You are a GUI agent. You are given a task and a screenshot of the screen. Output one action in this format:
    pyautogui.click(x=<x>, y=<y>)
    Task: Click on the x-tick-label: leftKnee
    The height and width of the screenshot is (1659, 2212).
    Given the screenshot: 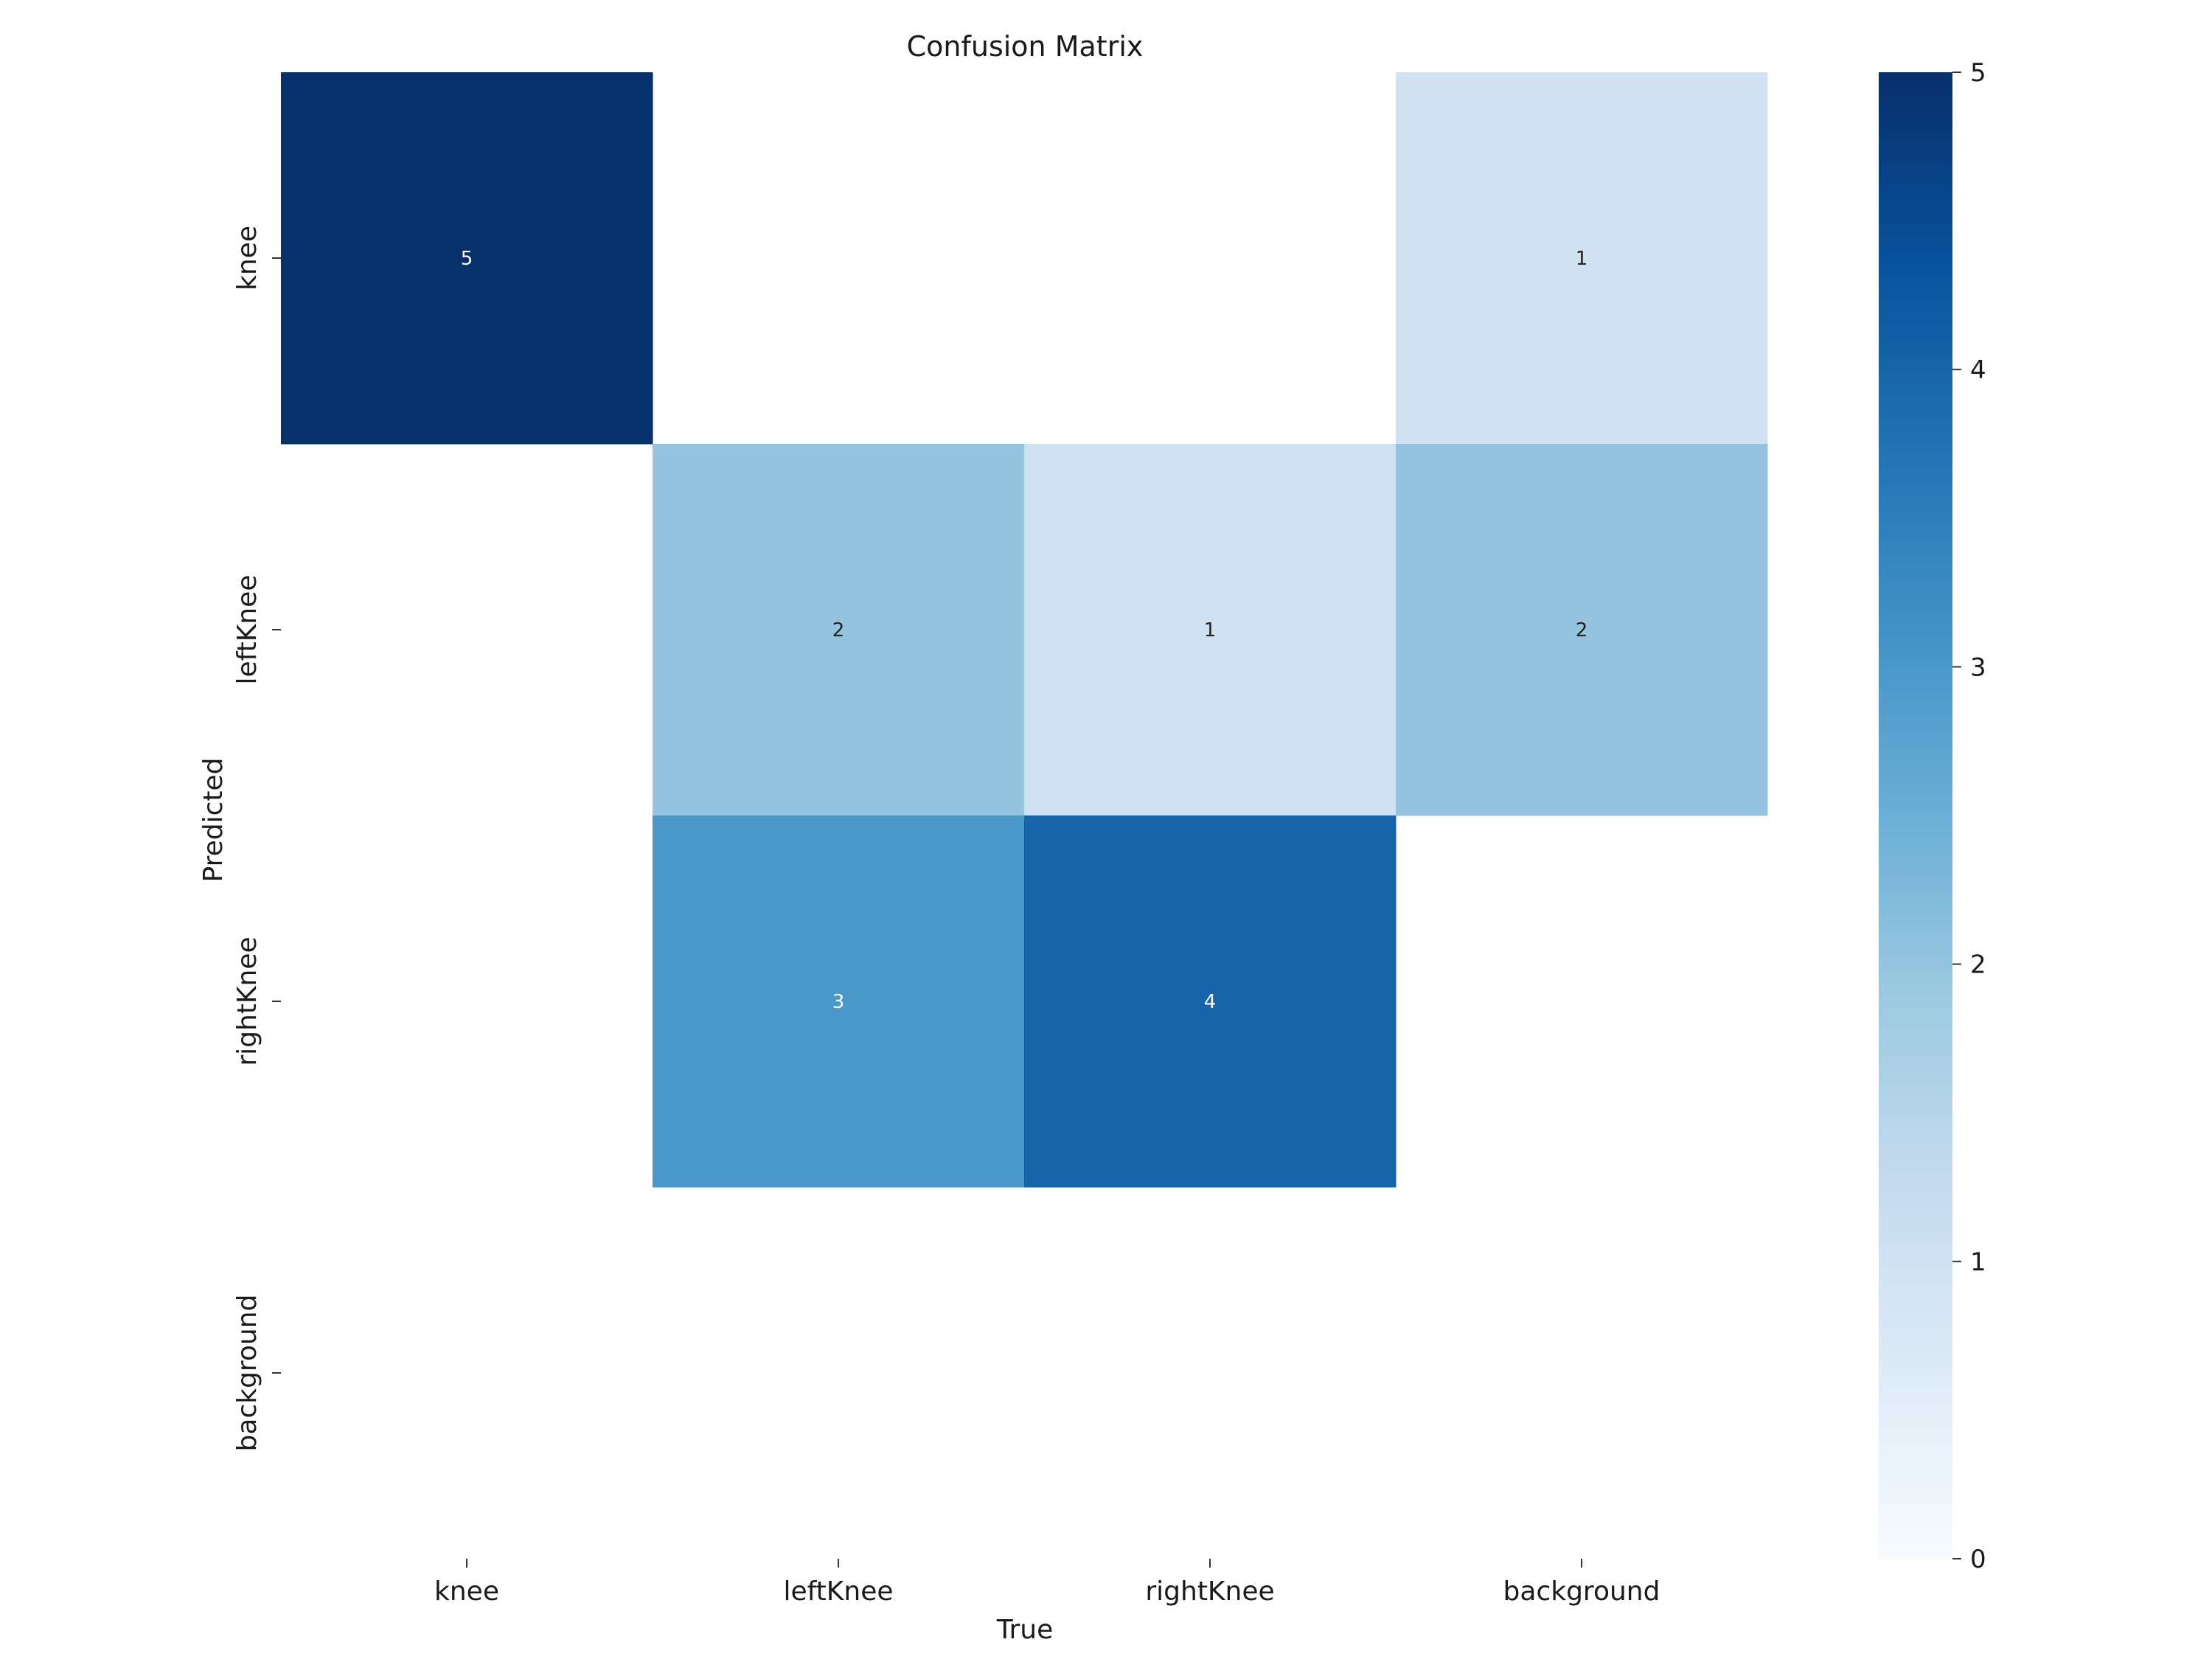 What is the action you would take?
    pyautogui.click(x=838, y=1591)
    